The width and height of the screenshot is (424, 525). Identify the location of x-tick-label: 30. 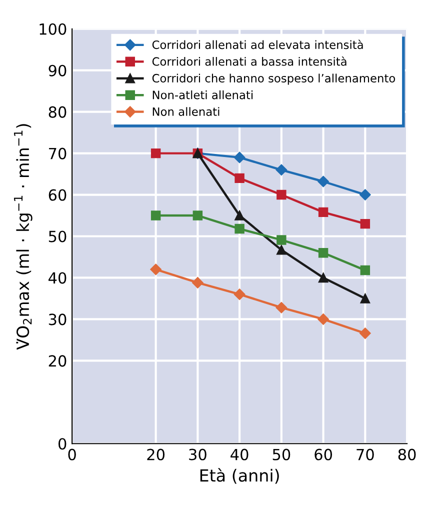
(197, 454).